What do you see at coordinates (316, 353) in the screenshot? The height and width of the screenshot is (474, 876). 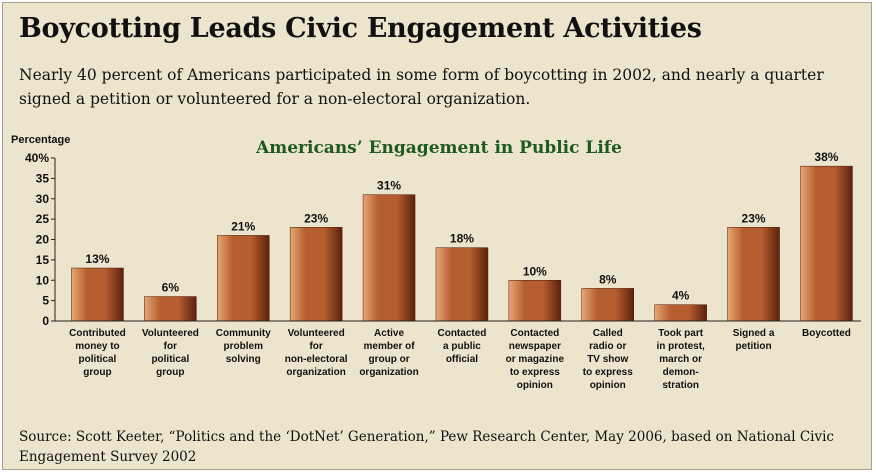 I see `category-label: Volunteered for non-electoral organization` at bounding box center [316, 353].